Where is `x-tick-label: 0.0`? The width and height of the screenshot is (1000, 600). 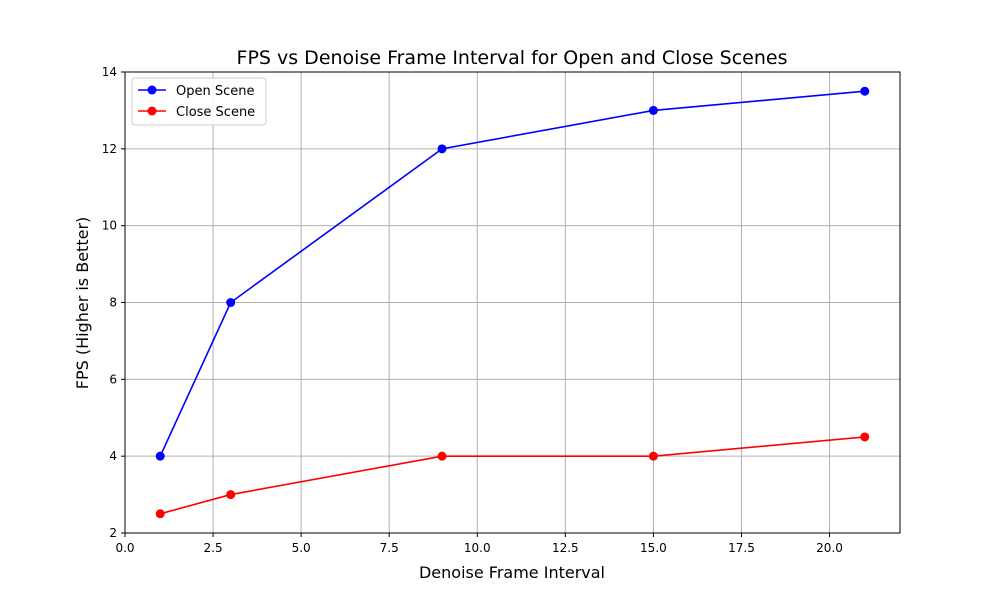
x-tick-label: 0.0 is located at coordinates (124, 548).